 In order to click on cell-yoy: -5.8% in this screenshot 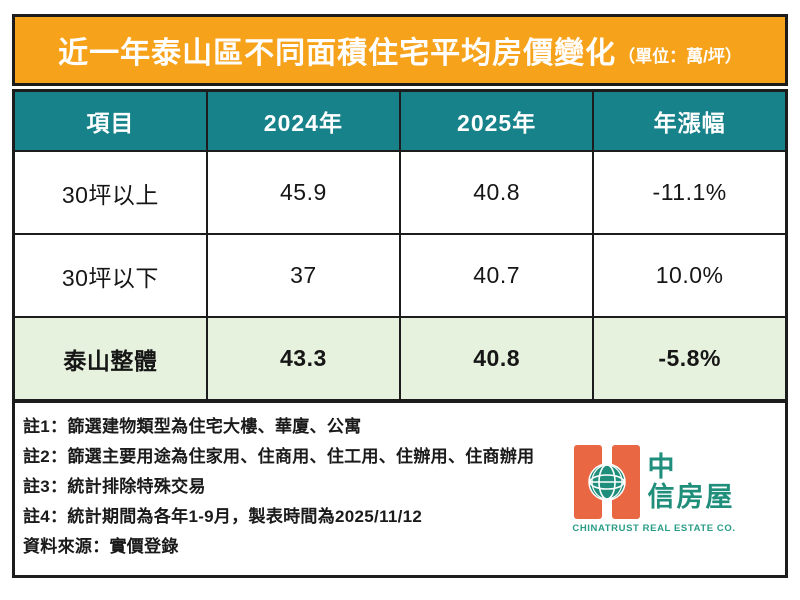, I will do `click(690, 359)`.